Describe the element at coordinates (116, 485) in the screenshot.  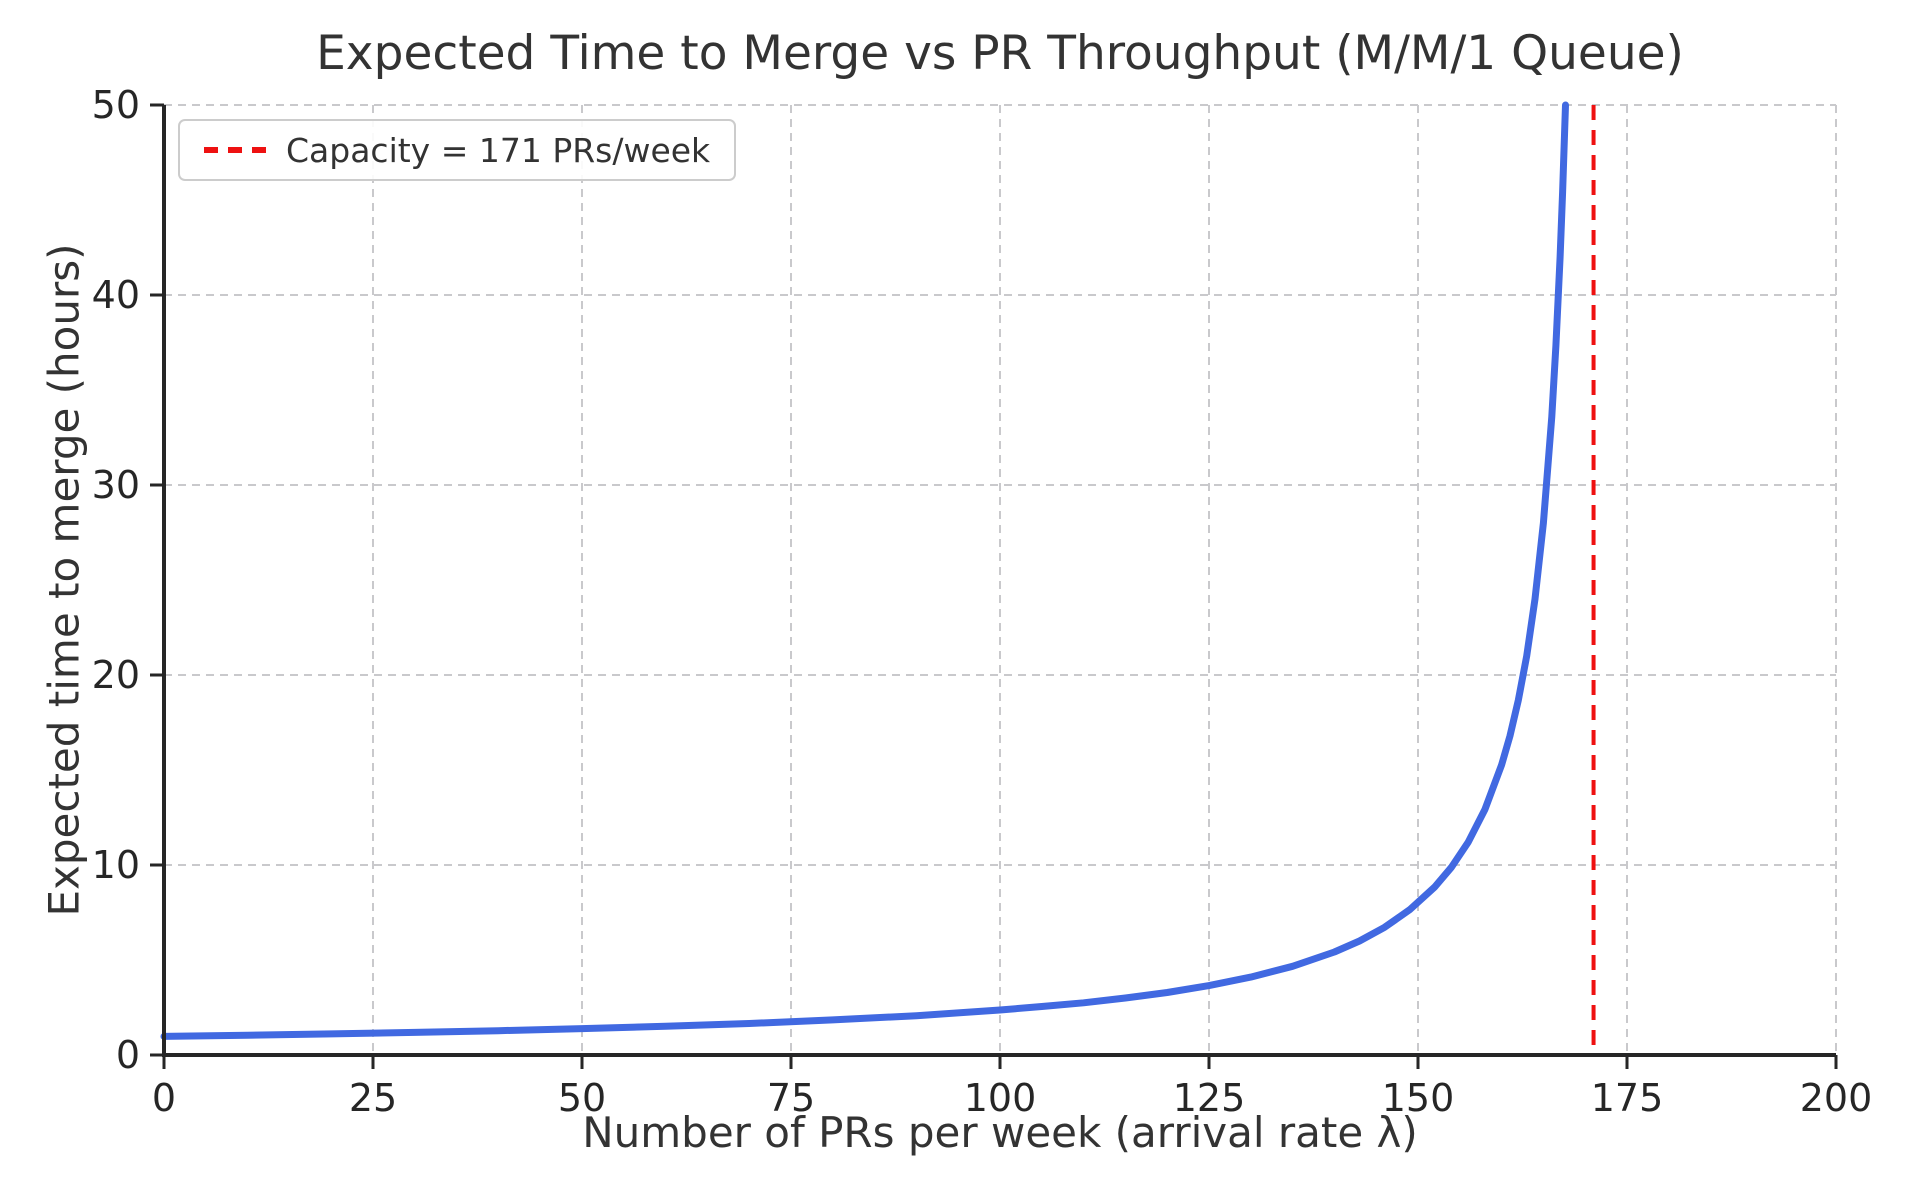
I see `y-tick-label: 30` at that location.